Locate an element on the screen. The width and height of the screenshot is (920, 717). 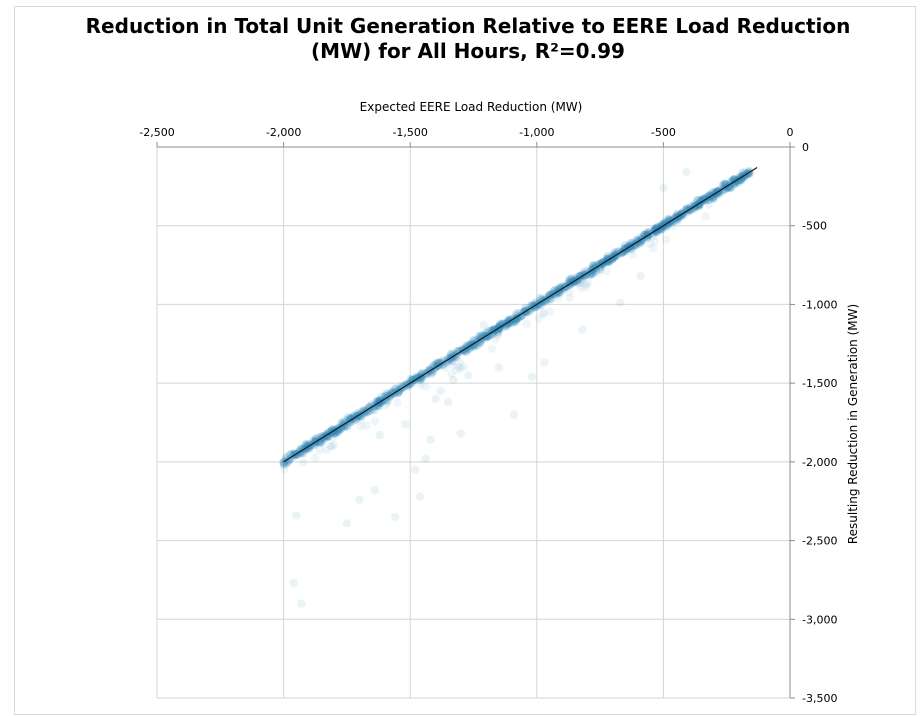
y-tick-label: -2,000 is located at coordinates (819, 462).